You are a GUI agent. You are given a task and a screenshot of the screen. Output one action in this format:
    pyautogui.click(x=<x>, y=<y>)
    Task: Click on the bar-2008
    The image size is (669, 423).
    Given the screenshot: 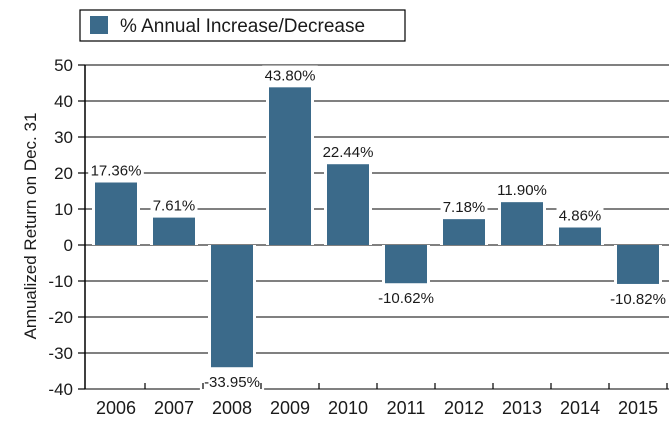 What is the action you would take?
    pyautogui.click(x=232, y=306)
    